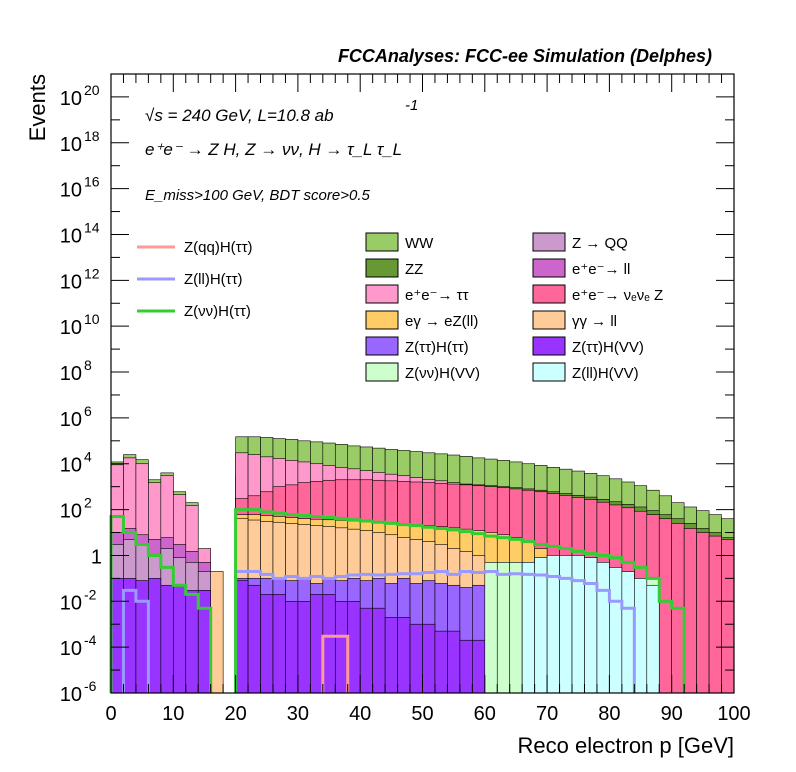 Image resolution: width=796 pixels, height=772 pixels. I want to click on legend-signals: Z(qq)H(ττ) Z(ll)H(ττ) Z(νν)H(ττ), so click(195, 279).